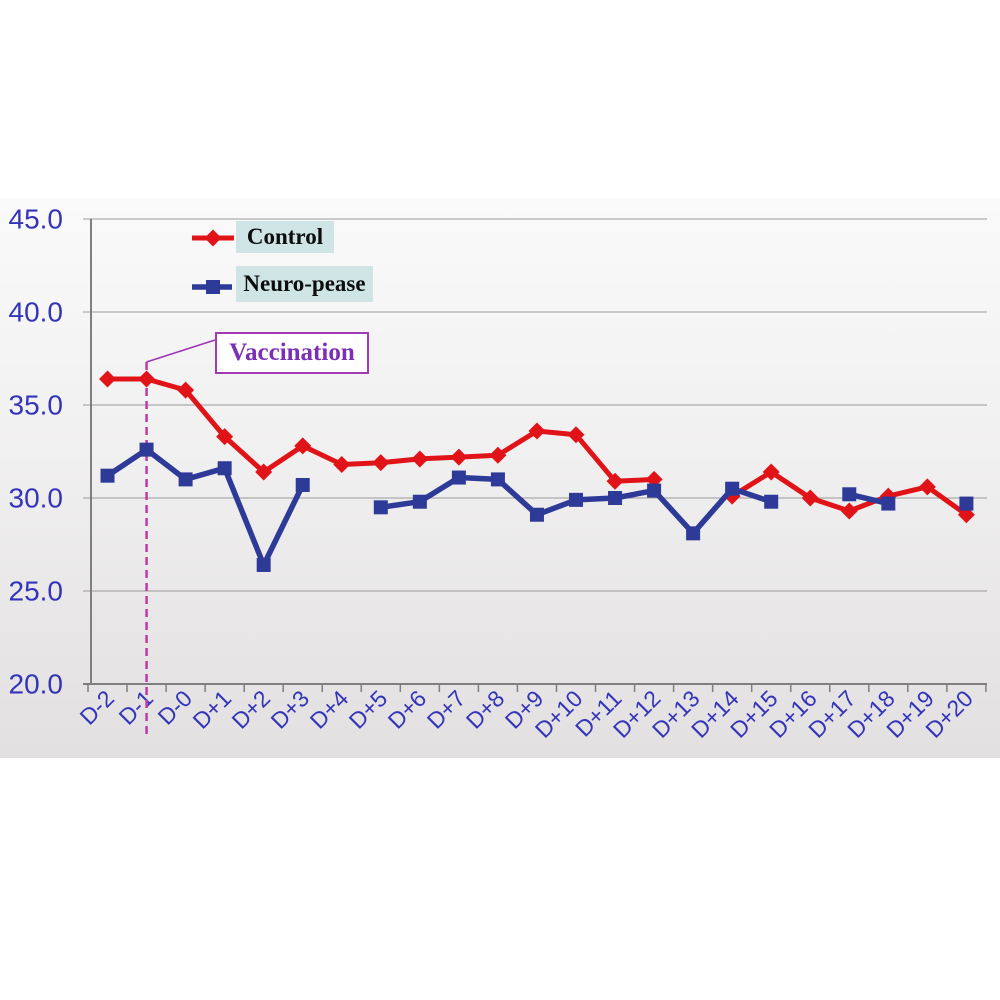  What do you see at coordinates (368, 709) in the screenshot?
I see `x-tick-label: D+5` at bounding box center [368, 709].